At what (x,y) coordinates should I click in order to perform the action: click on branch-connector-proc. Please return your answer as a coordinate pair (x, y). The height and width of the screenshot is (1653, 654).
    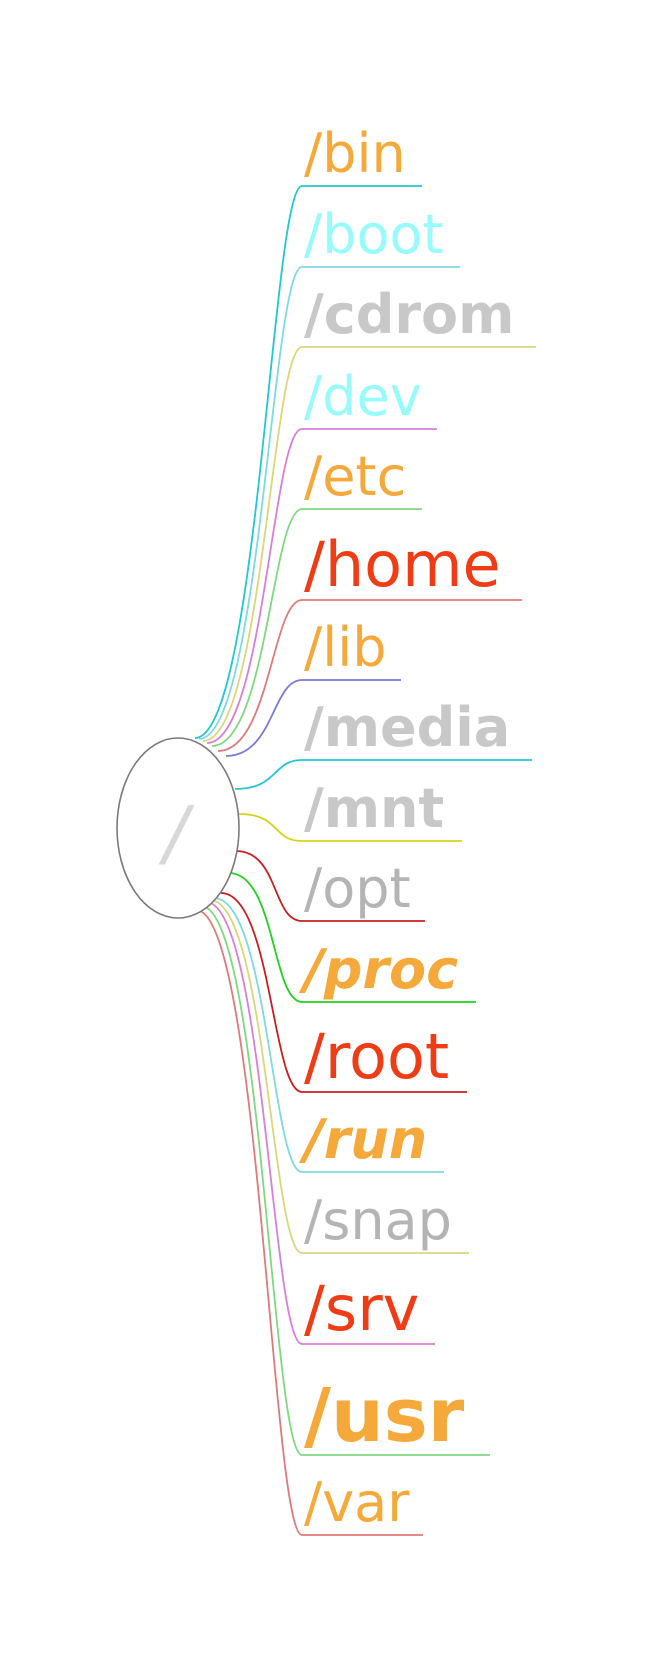
    Looking at the image, I should click on (265, 937).